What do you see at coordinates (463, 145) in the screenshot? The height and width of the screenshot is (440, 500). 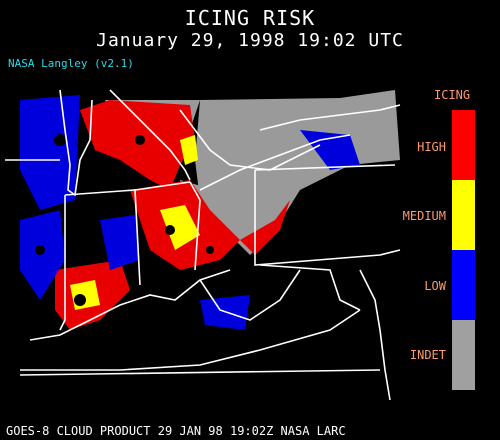 I see `legend-swatch-high` at bounding box center [463, 145].